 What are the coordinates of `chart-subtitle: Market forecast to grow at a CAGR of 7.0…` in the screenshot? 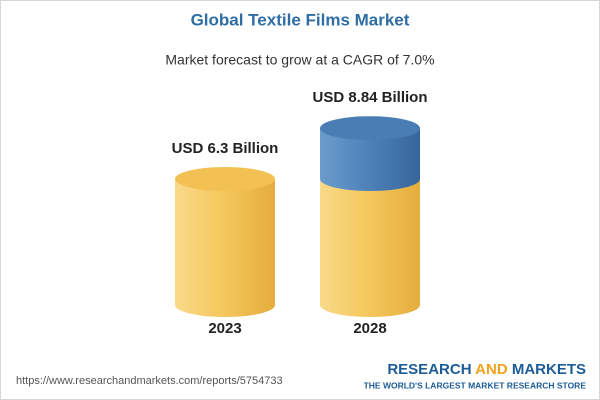 It's located at (299, 60).